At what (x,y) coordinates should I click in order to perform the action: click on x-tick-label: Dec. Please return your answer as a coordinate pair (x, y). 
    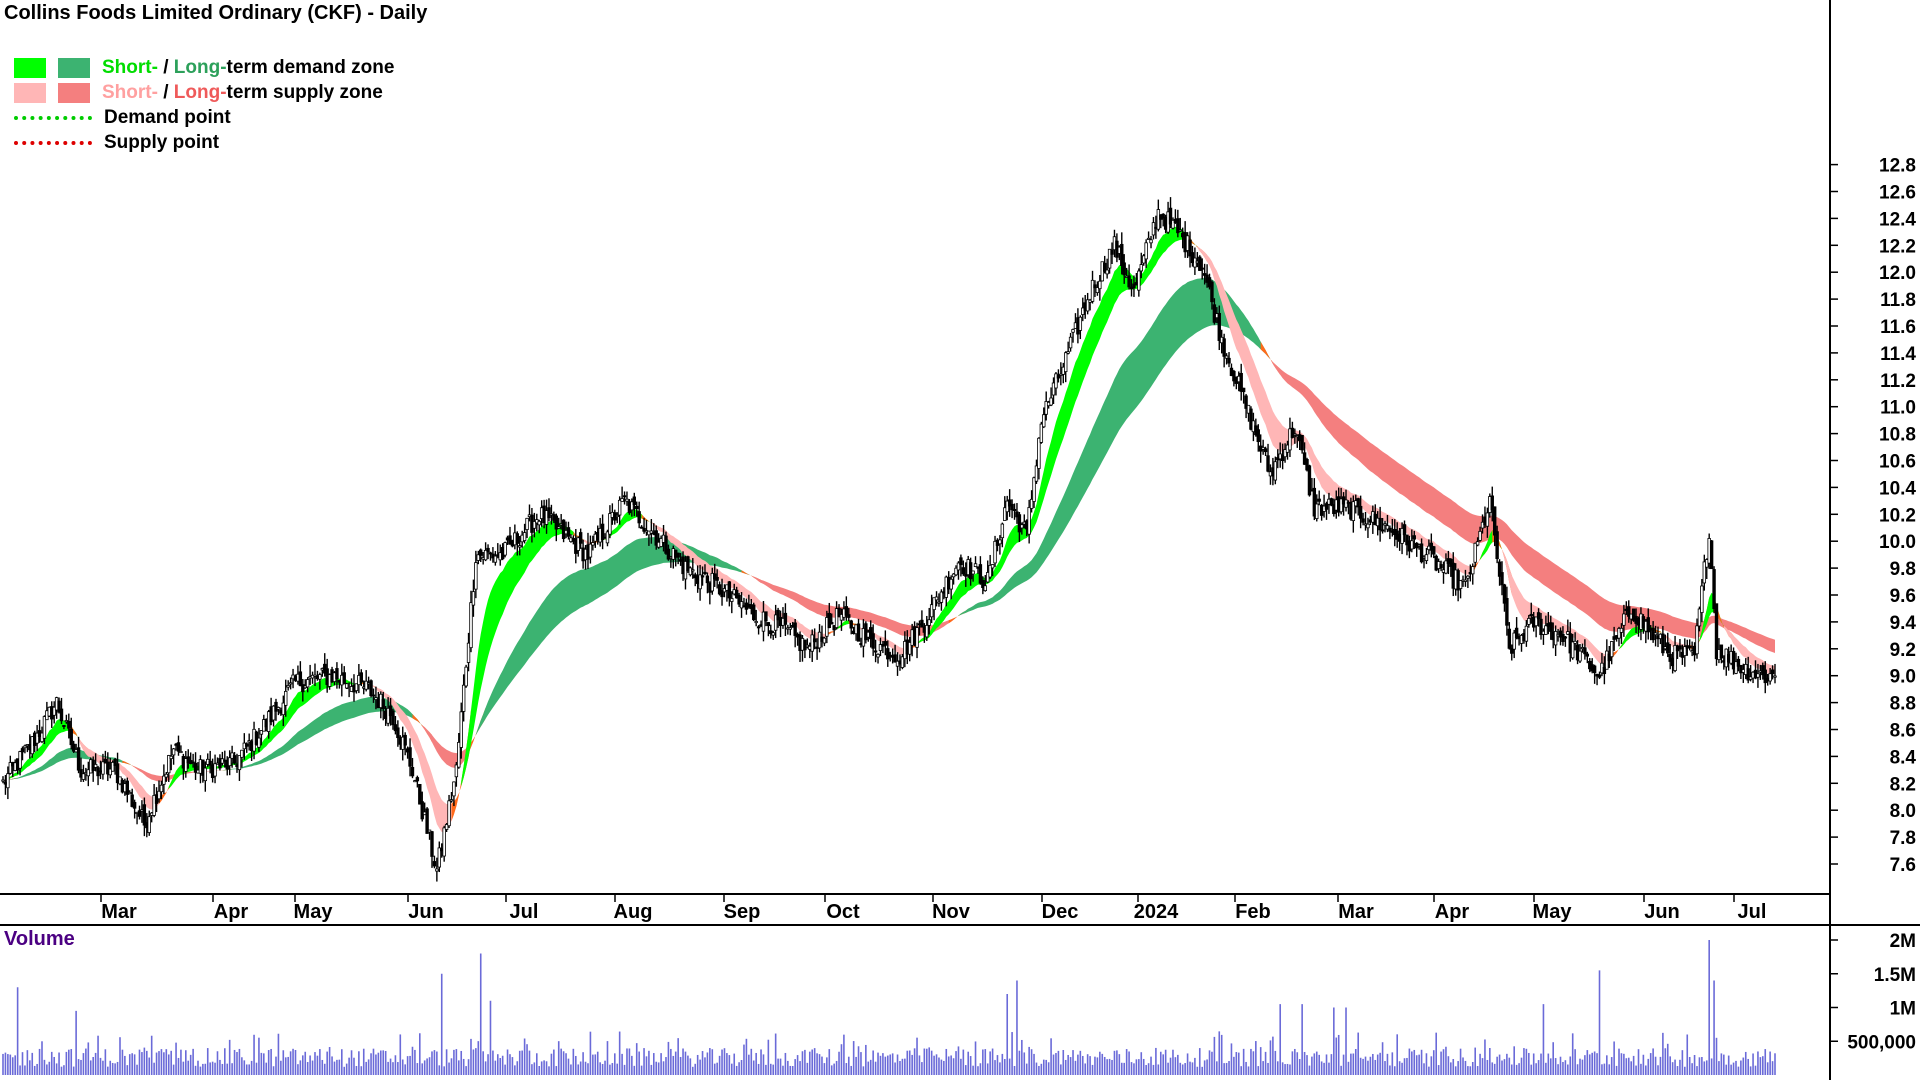
    Looking at the image, I should click on (1060, 912).